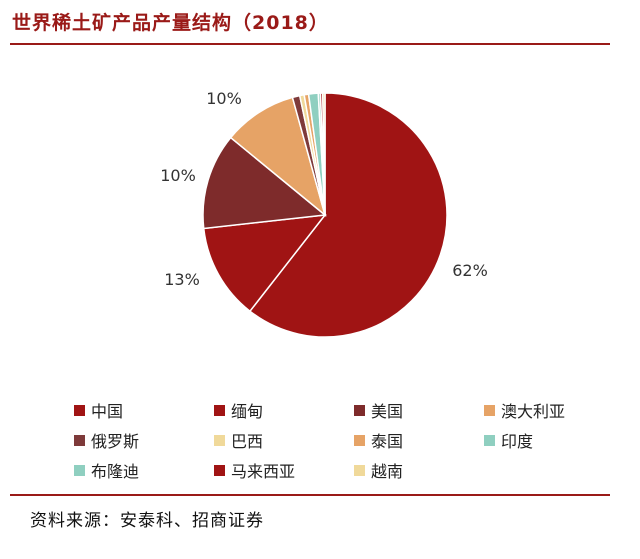  What do you see at coordinates (224, 98) in the screenshot?
I see `data-label-extra: 10%` at bounding box center [224, 98].